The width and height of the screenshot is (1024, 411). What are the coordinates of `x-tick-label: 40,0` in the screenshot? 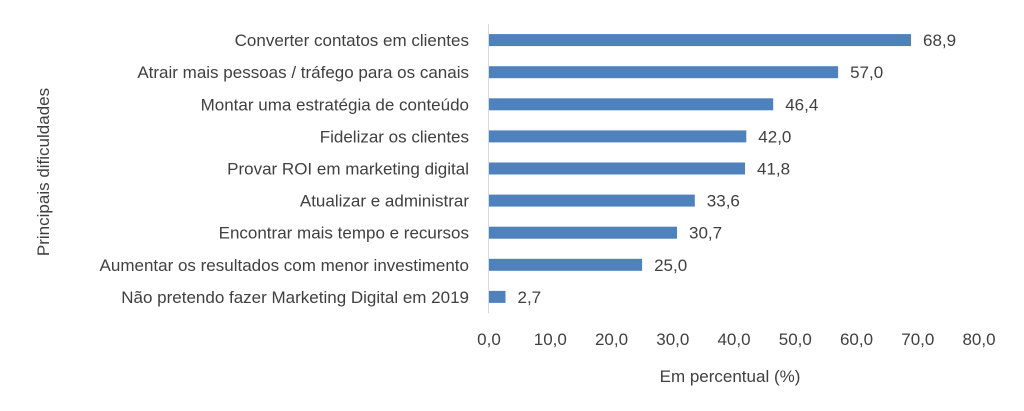 It's located at (733, 339).